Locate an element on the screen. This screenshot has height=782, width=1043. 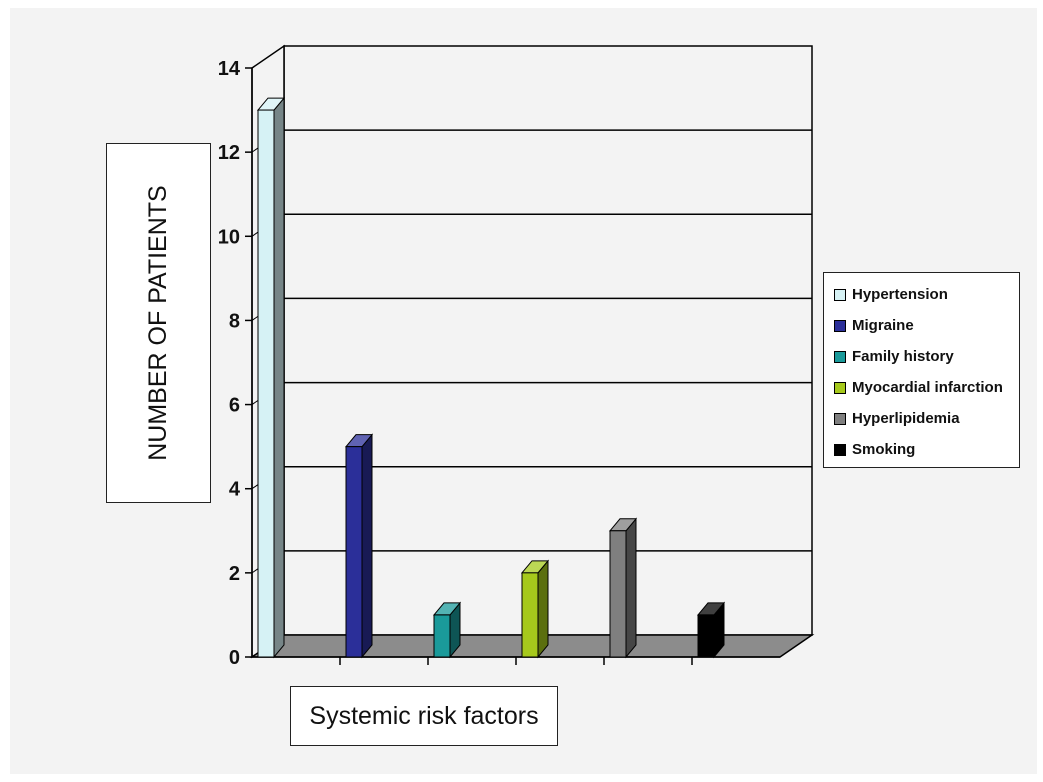
y-tick-label: 6 is located at coordinates (234, 406).